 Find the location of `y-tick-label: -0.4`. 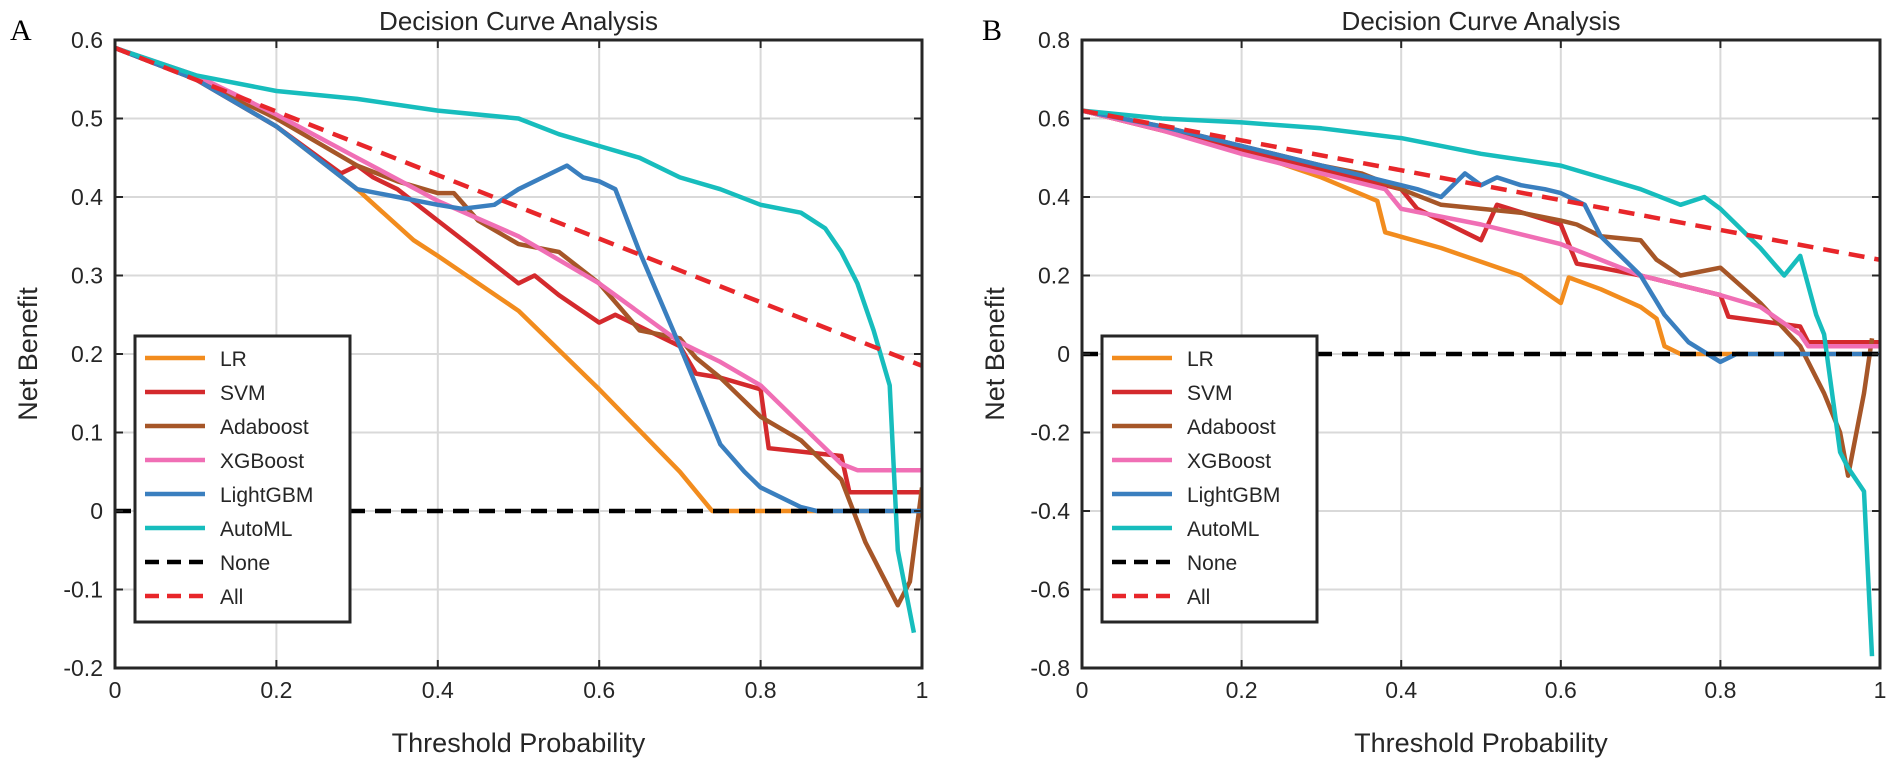

y-tick-label: -0.4 is located at coordinates (1050, 511).